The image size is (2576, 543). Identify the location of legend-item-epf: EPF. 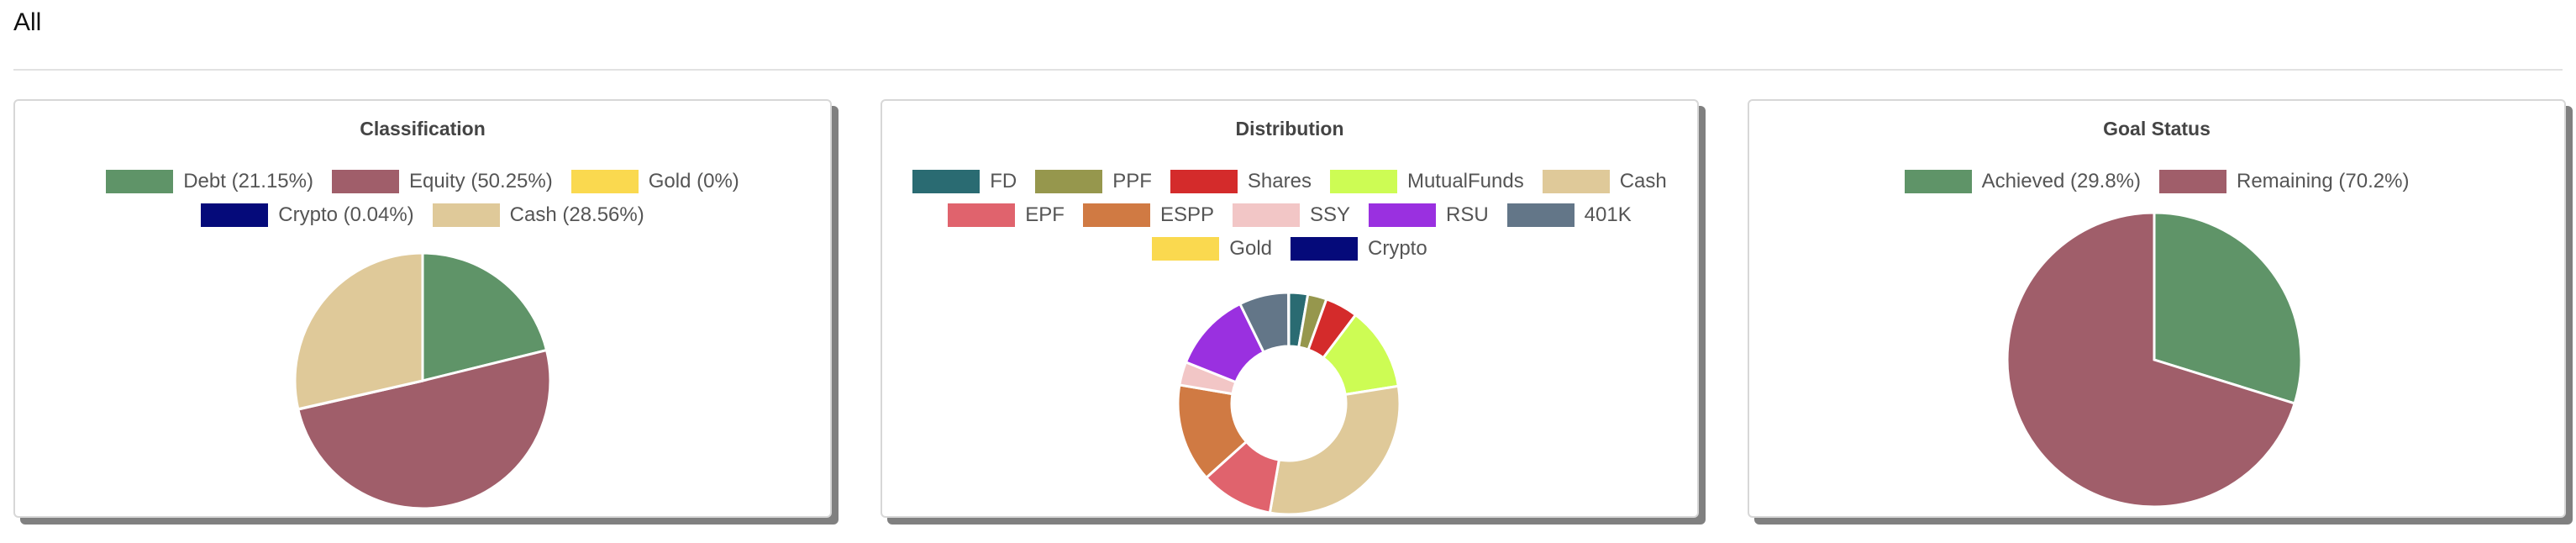
(1007, 215).